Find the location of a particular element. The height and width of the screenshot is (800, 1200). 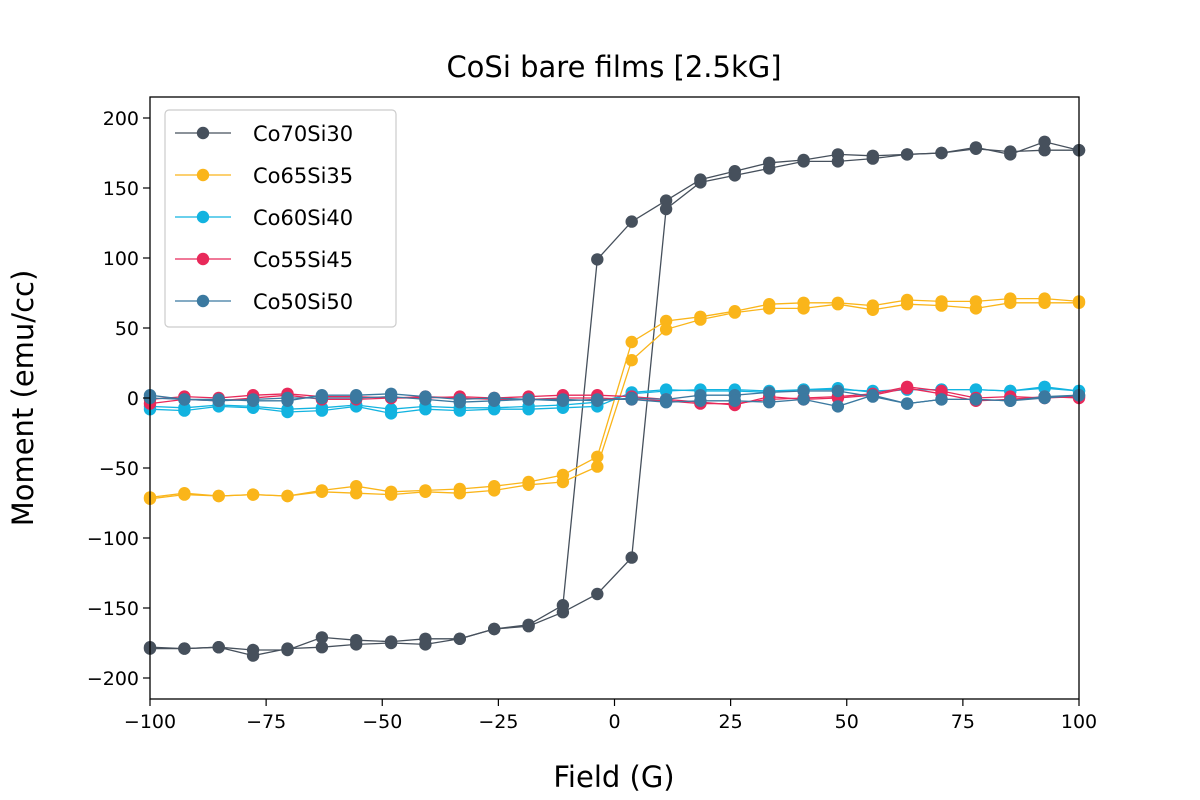

x-tick-label: −100 is located at coordinates (150, 722).